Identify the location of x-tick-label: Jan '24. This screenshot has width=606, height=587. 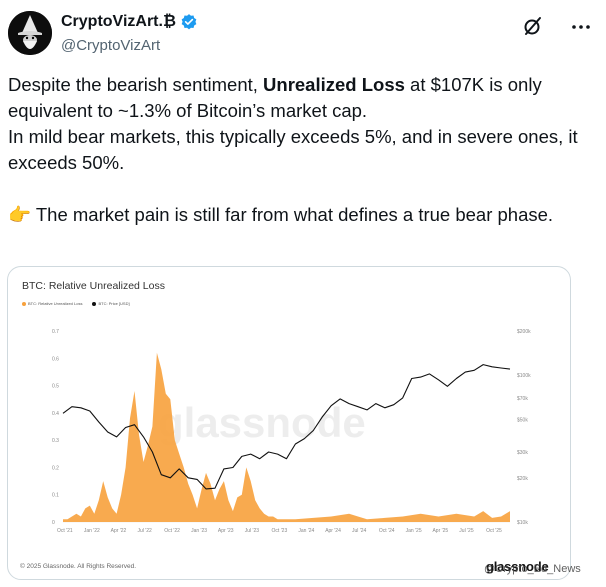
(306, 531).